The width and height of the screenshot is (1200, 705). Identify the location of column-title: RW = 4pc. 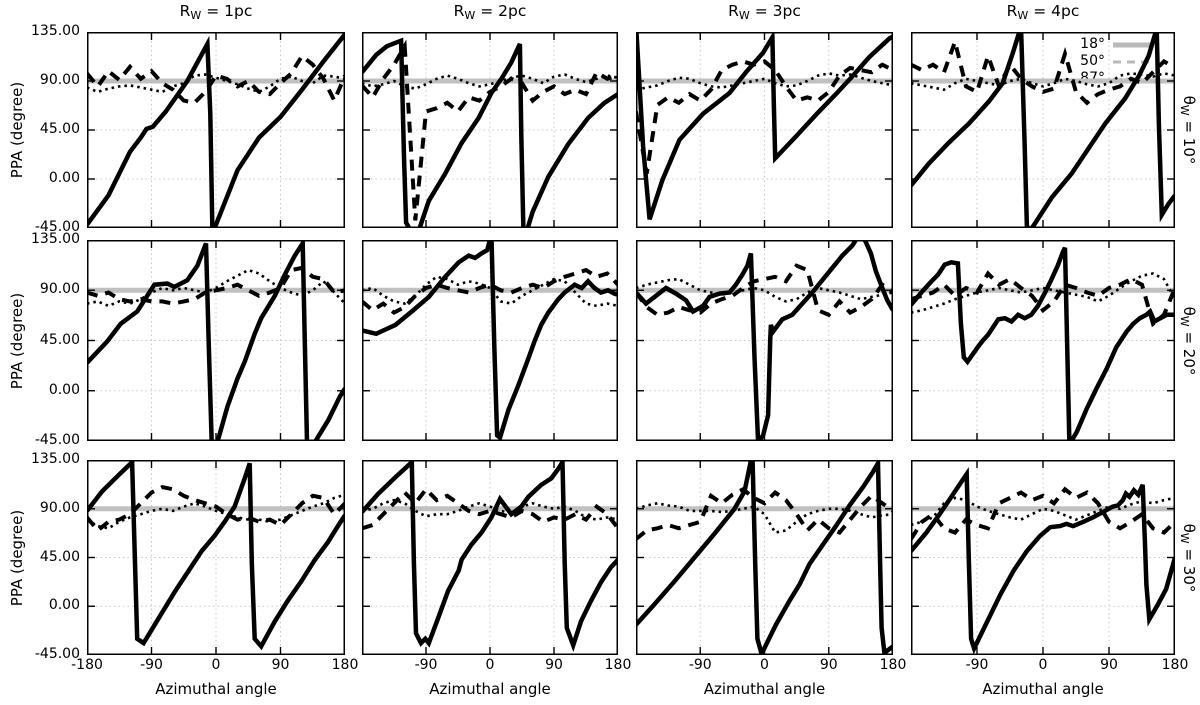
(1043, 12).